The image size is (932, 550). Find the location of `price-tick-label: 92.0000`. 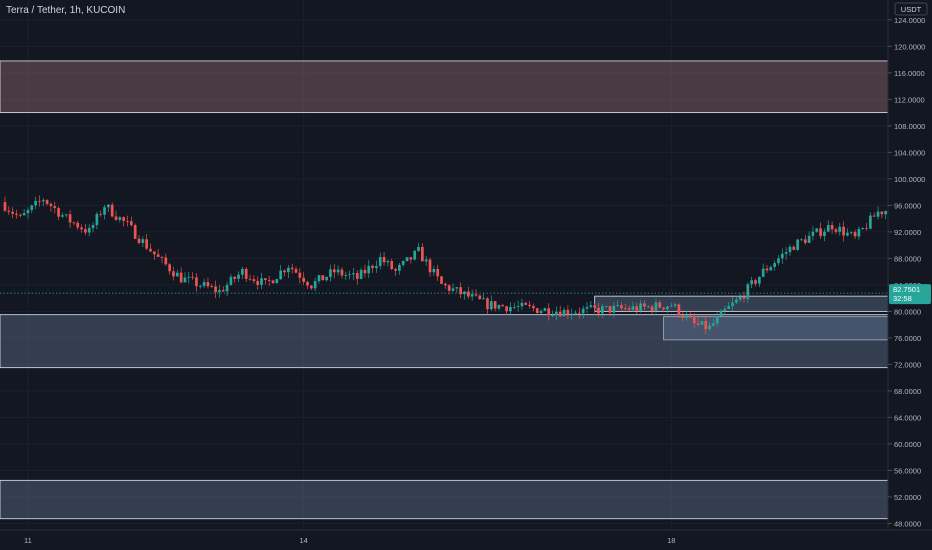

price-tick-label: 92.0000 is located at coordinates (907, 232).